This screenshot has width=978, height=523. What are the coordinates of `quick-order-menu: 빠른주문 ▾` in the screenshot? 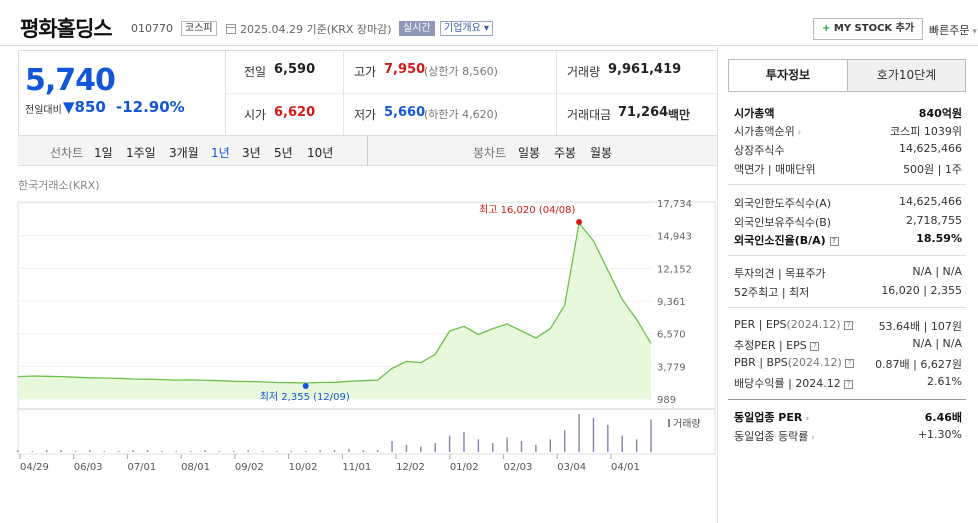 It's located at (953, 30).